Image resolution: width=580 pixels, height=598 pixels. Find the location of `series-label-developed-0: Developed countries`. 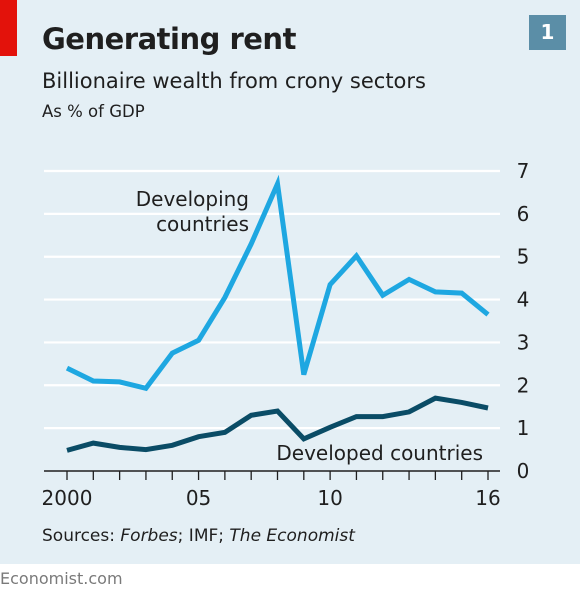

series-label-developed-0: Developed countries is located at coordinates (379, 453).